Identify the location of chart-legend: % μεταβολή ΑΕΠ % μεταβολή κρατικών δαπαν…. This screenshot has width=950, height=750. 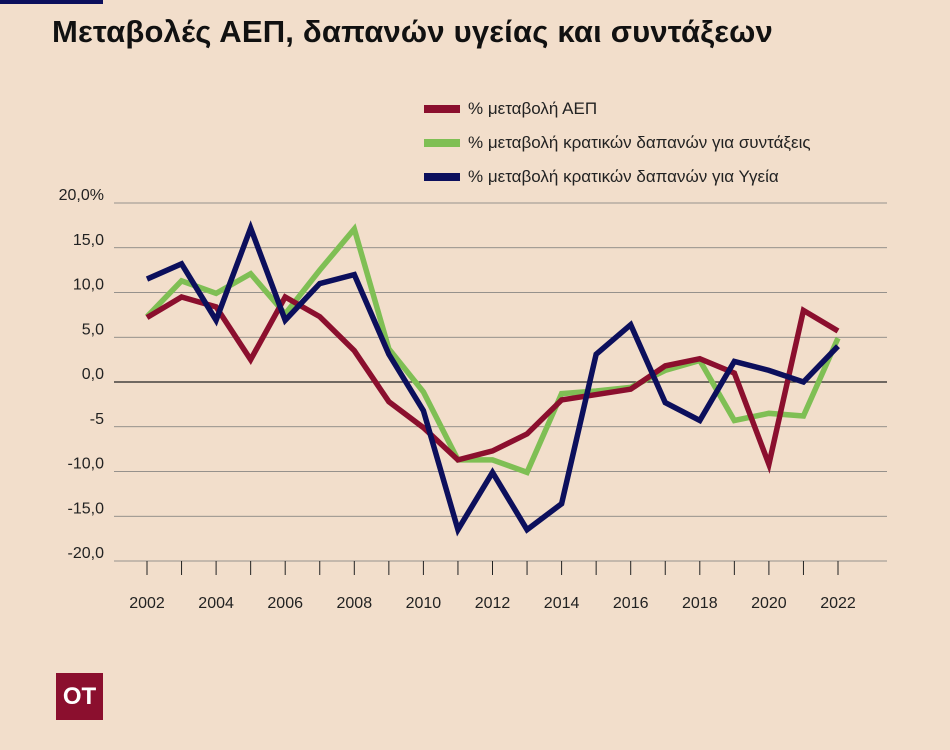
(617, 143).